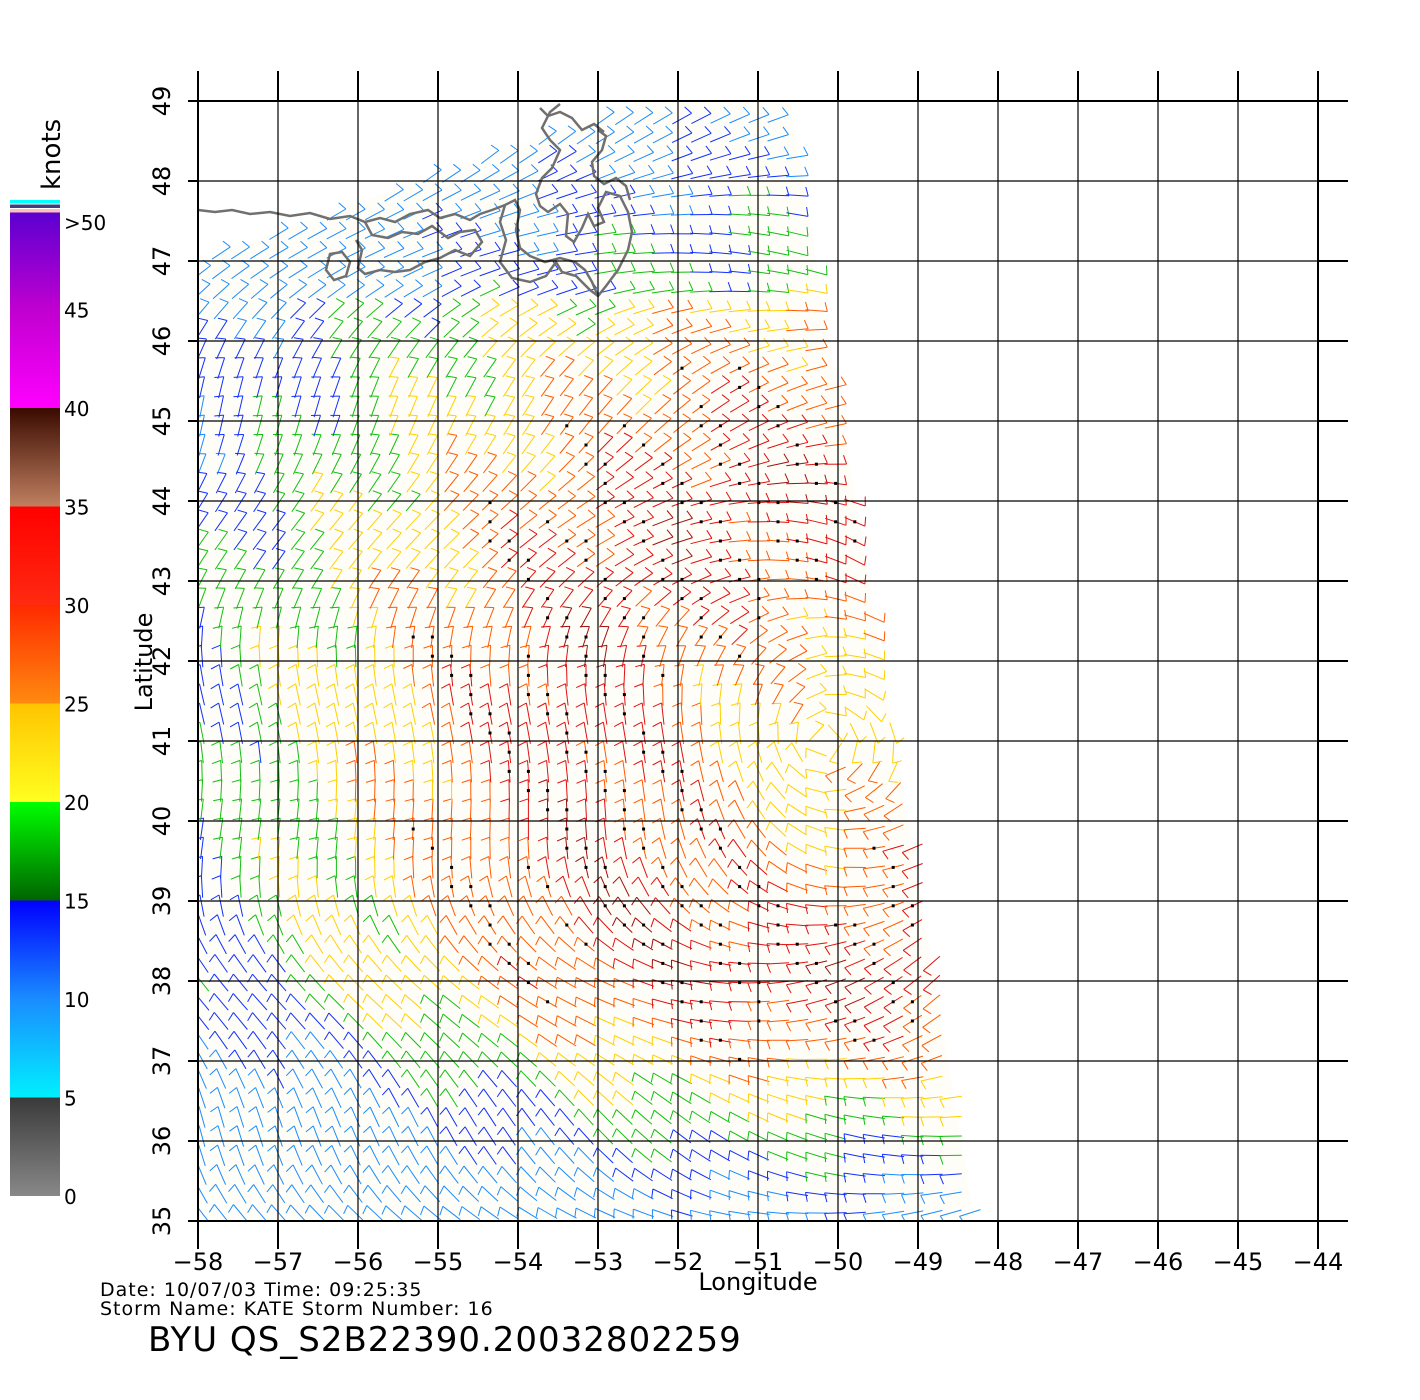  I want to click on observation-date-time: Date: 10/07/03 Time: 09:25:35, so click(261, 1290).